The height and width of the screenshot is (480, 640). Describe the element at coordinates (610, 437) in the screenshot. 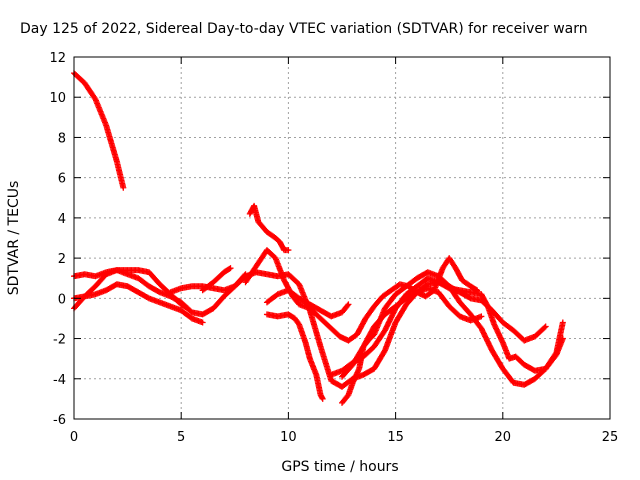

I see `x-tick-label: 25` at that location.